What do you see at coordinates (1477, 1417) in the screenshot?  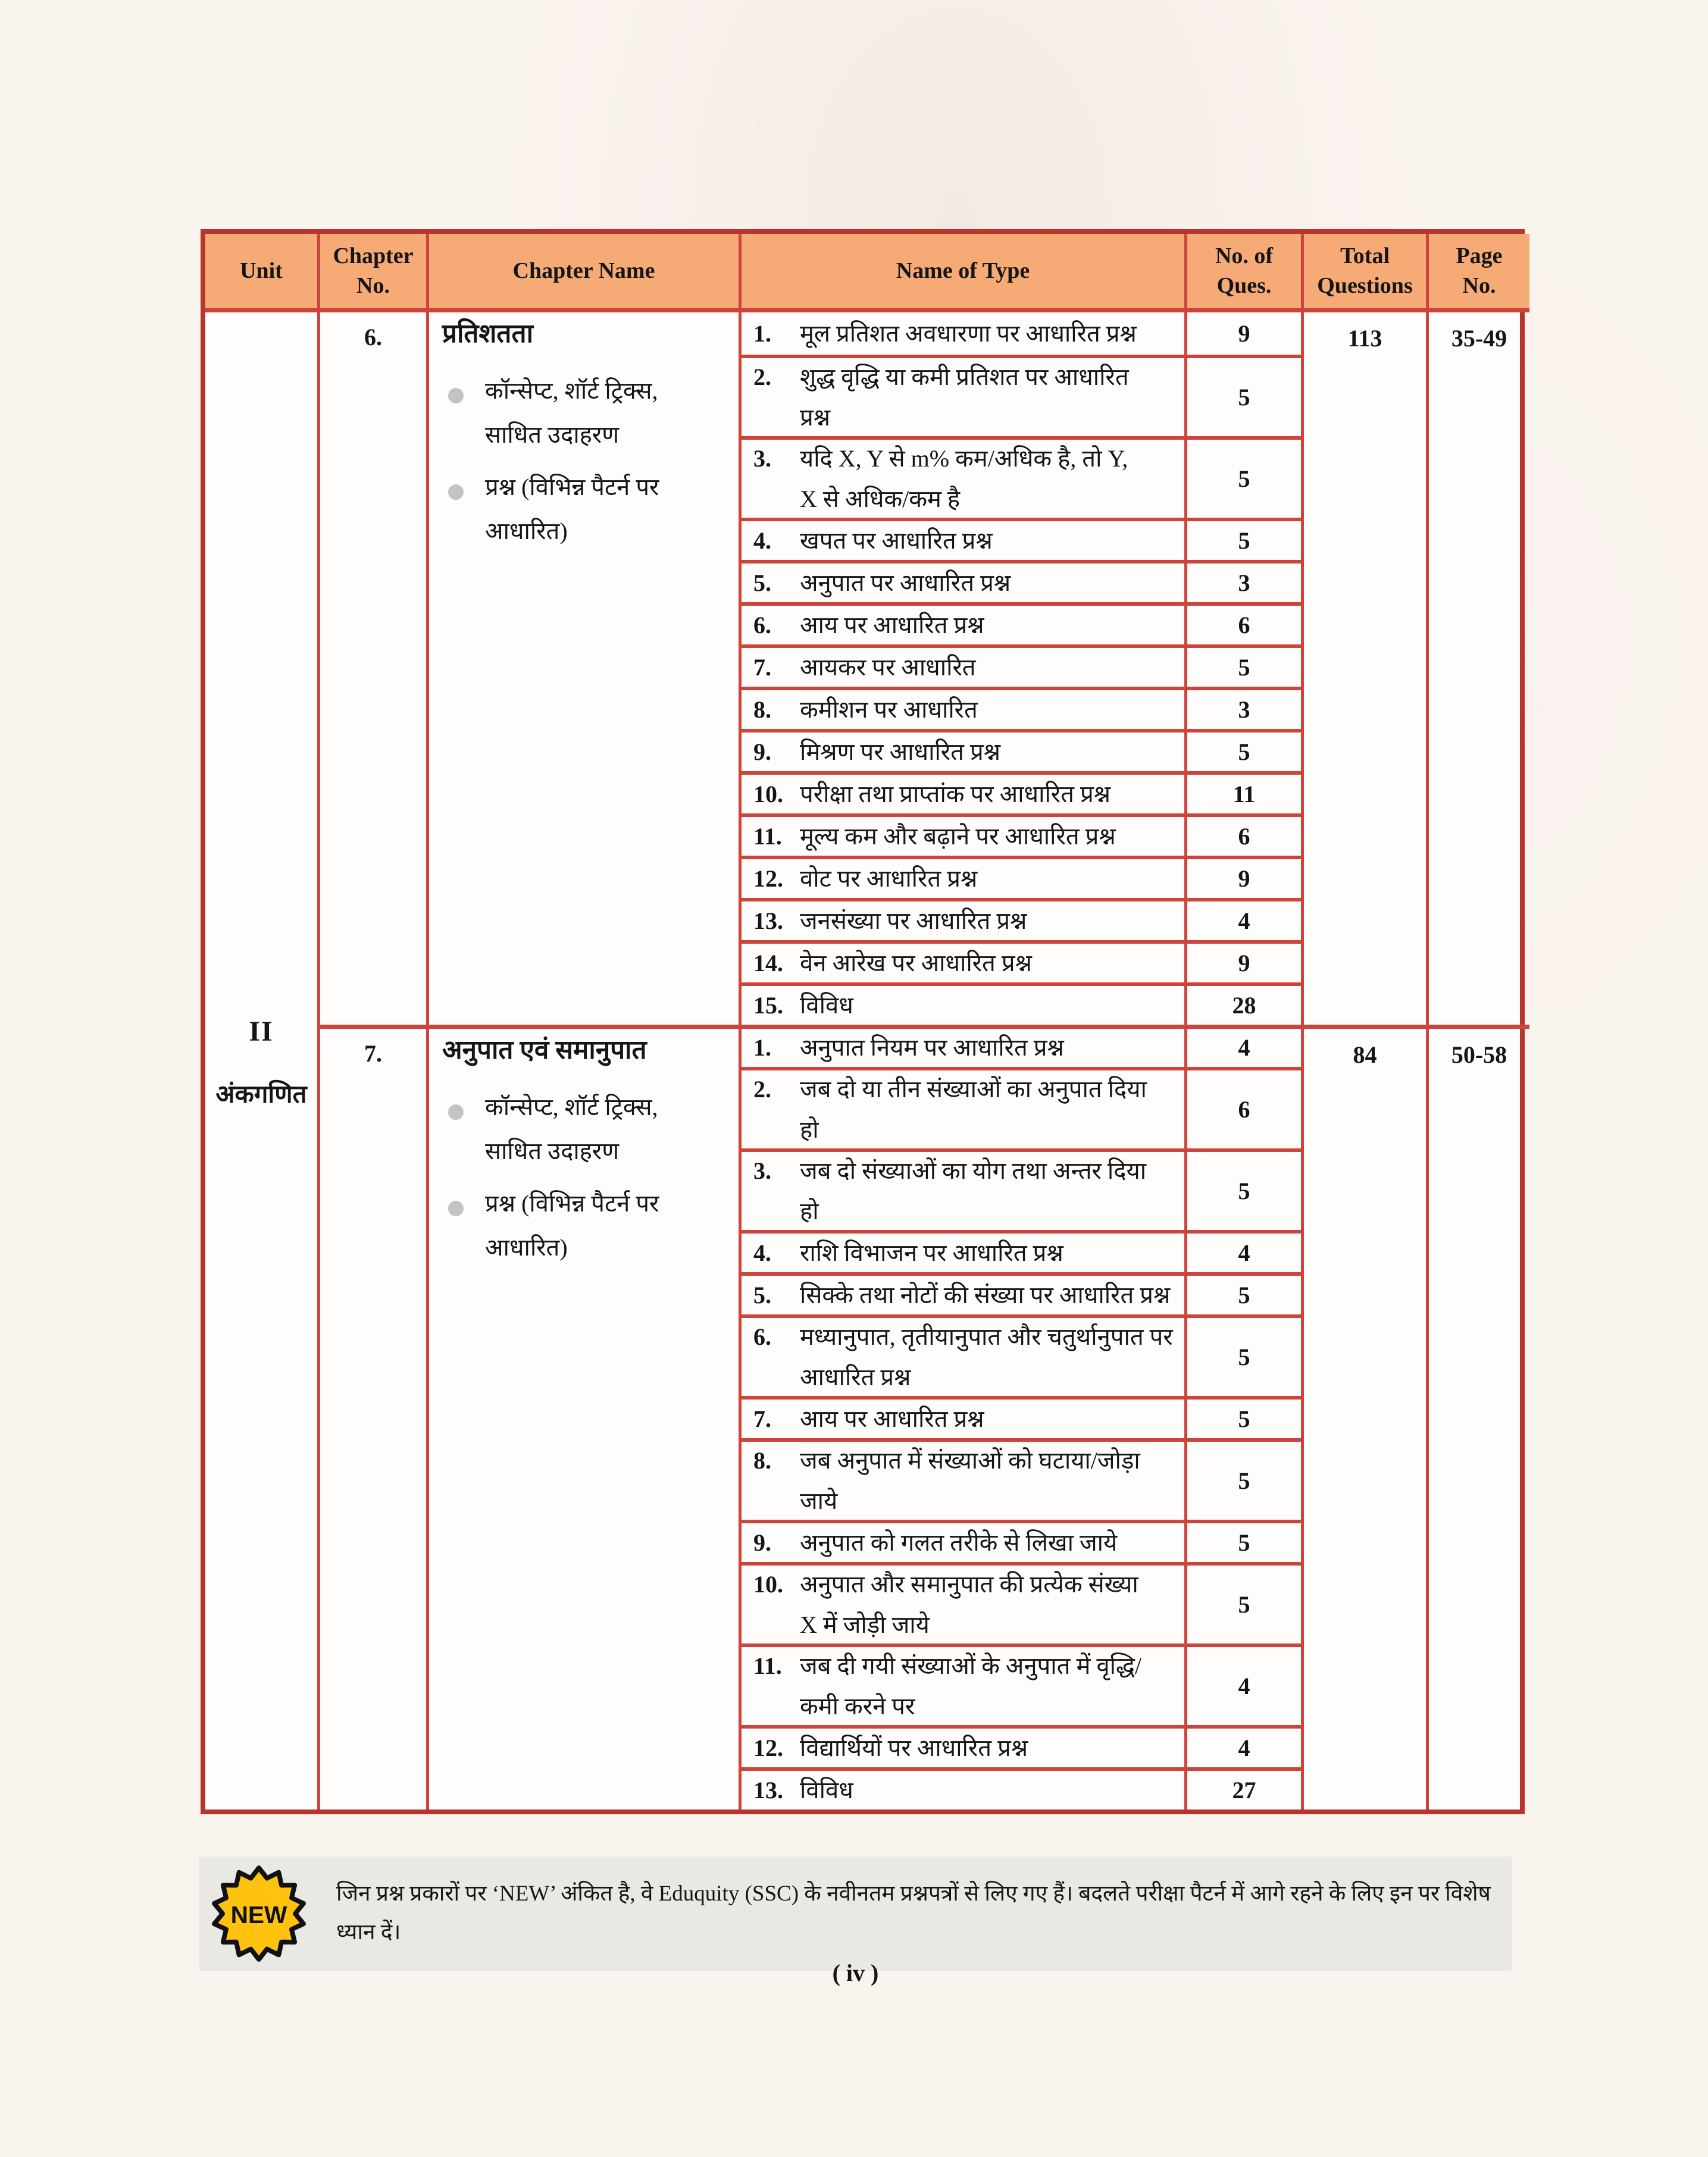 I see `chapter-page-range: 50-58` at bounding box center [1477, 1417].